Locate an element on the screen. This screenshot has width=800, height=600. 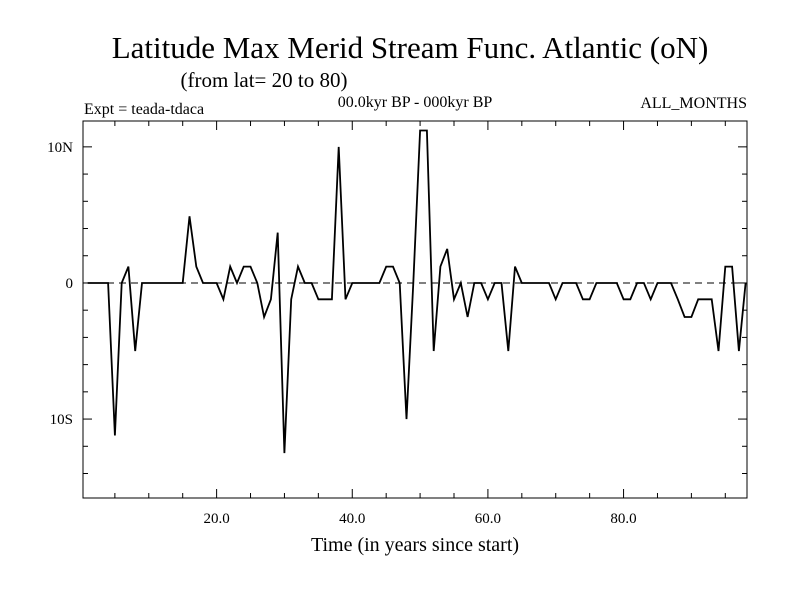
x-tick-label: 40.0 is located at coordinates (352, 519).